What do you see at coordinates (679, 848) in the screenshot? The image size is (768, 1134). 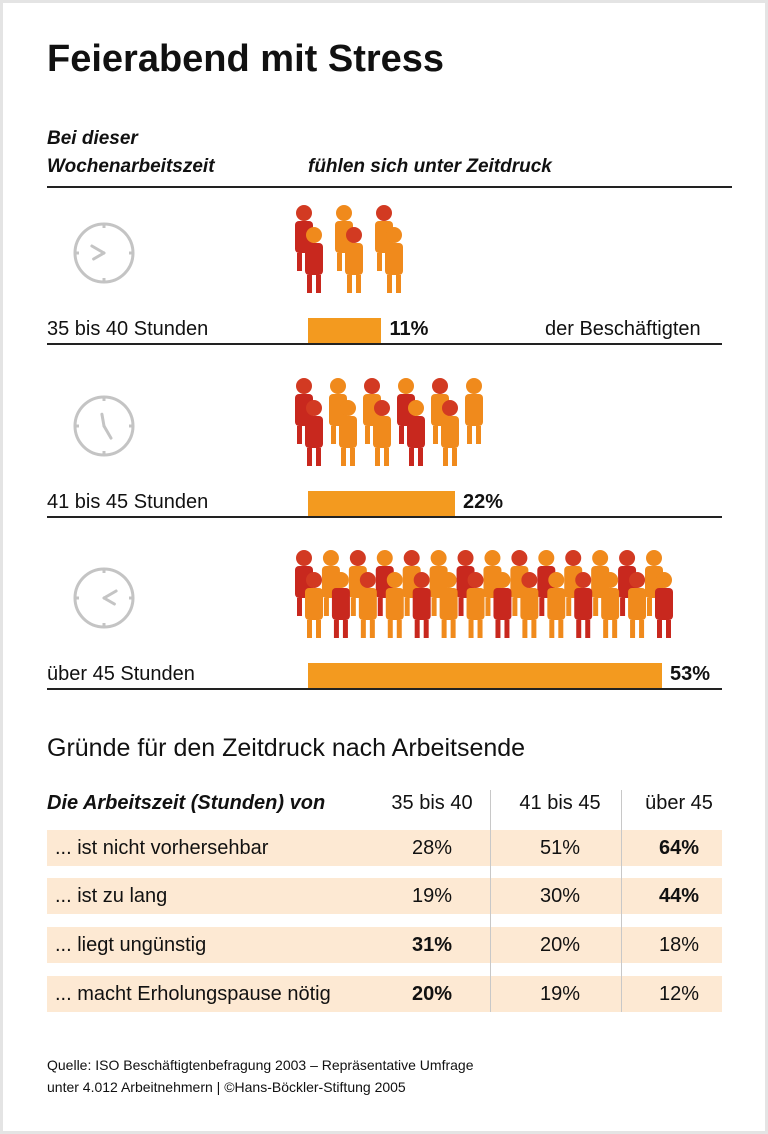 I see `row-value: 64%` at bounding box center [679, 848].